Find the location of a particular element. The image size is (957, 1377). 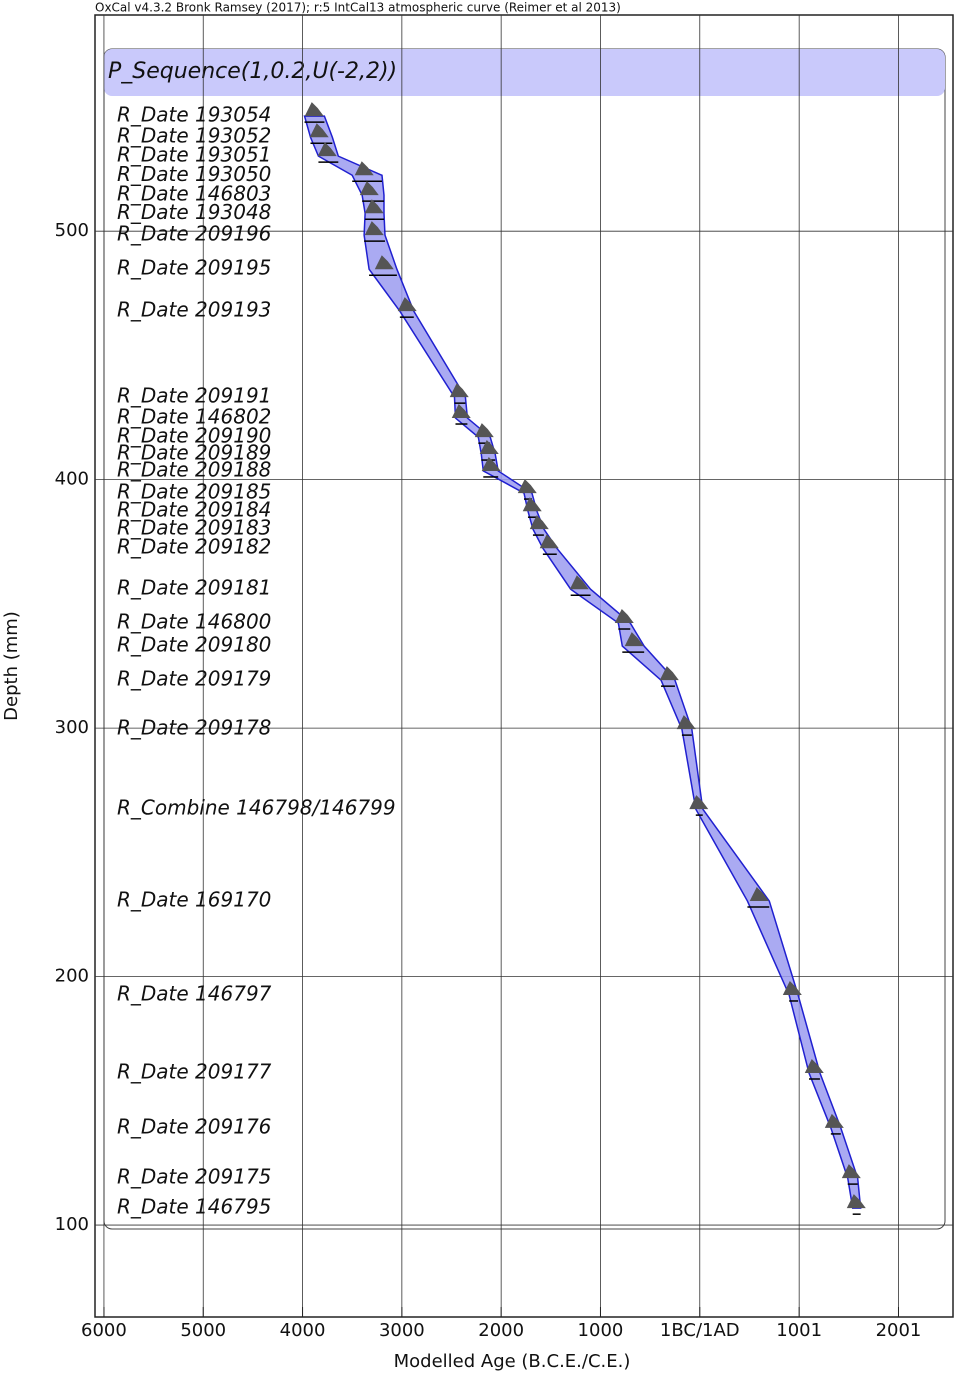

date-label: R_Date 209181 is located at coordinates (194, 588).